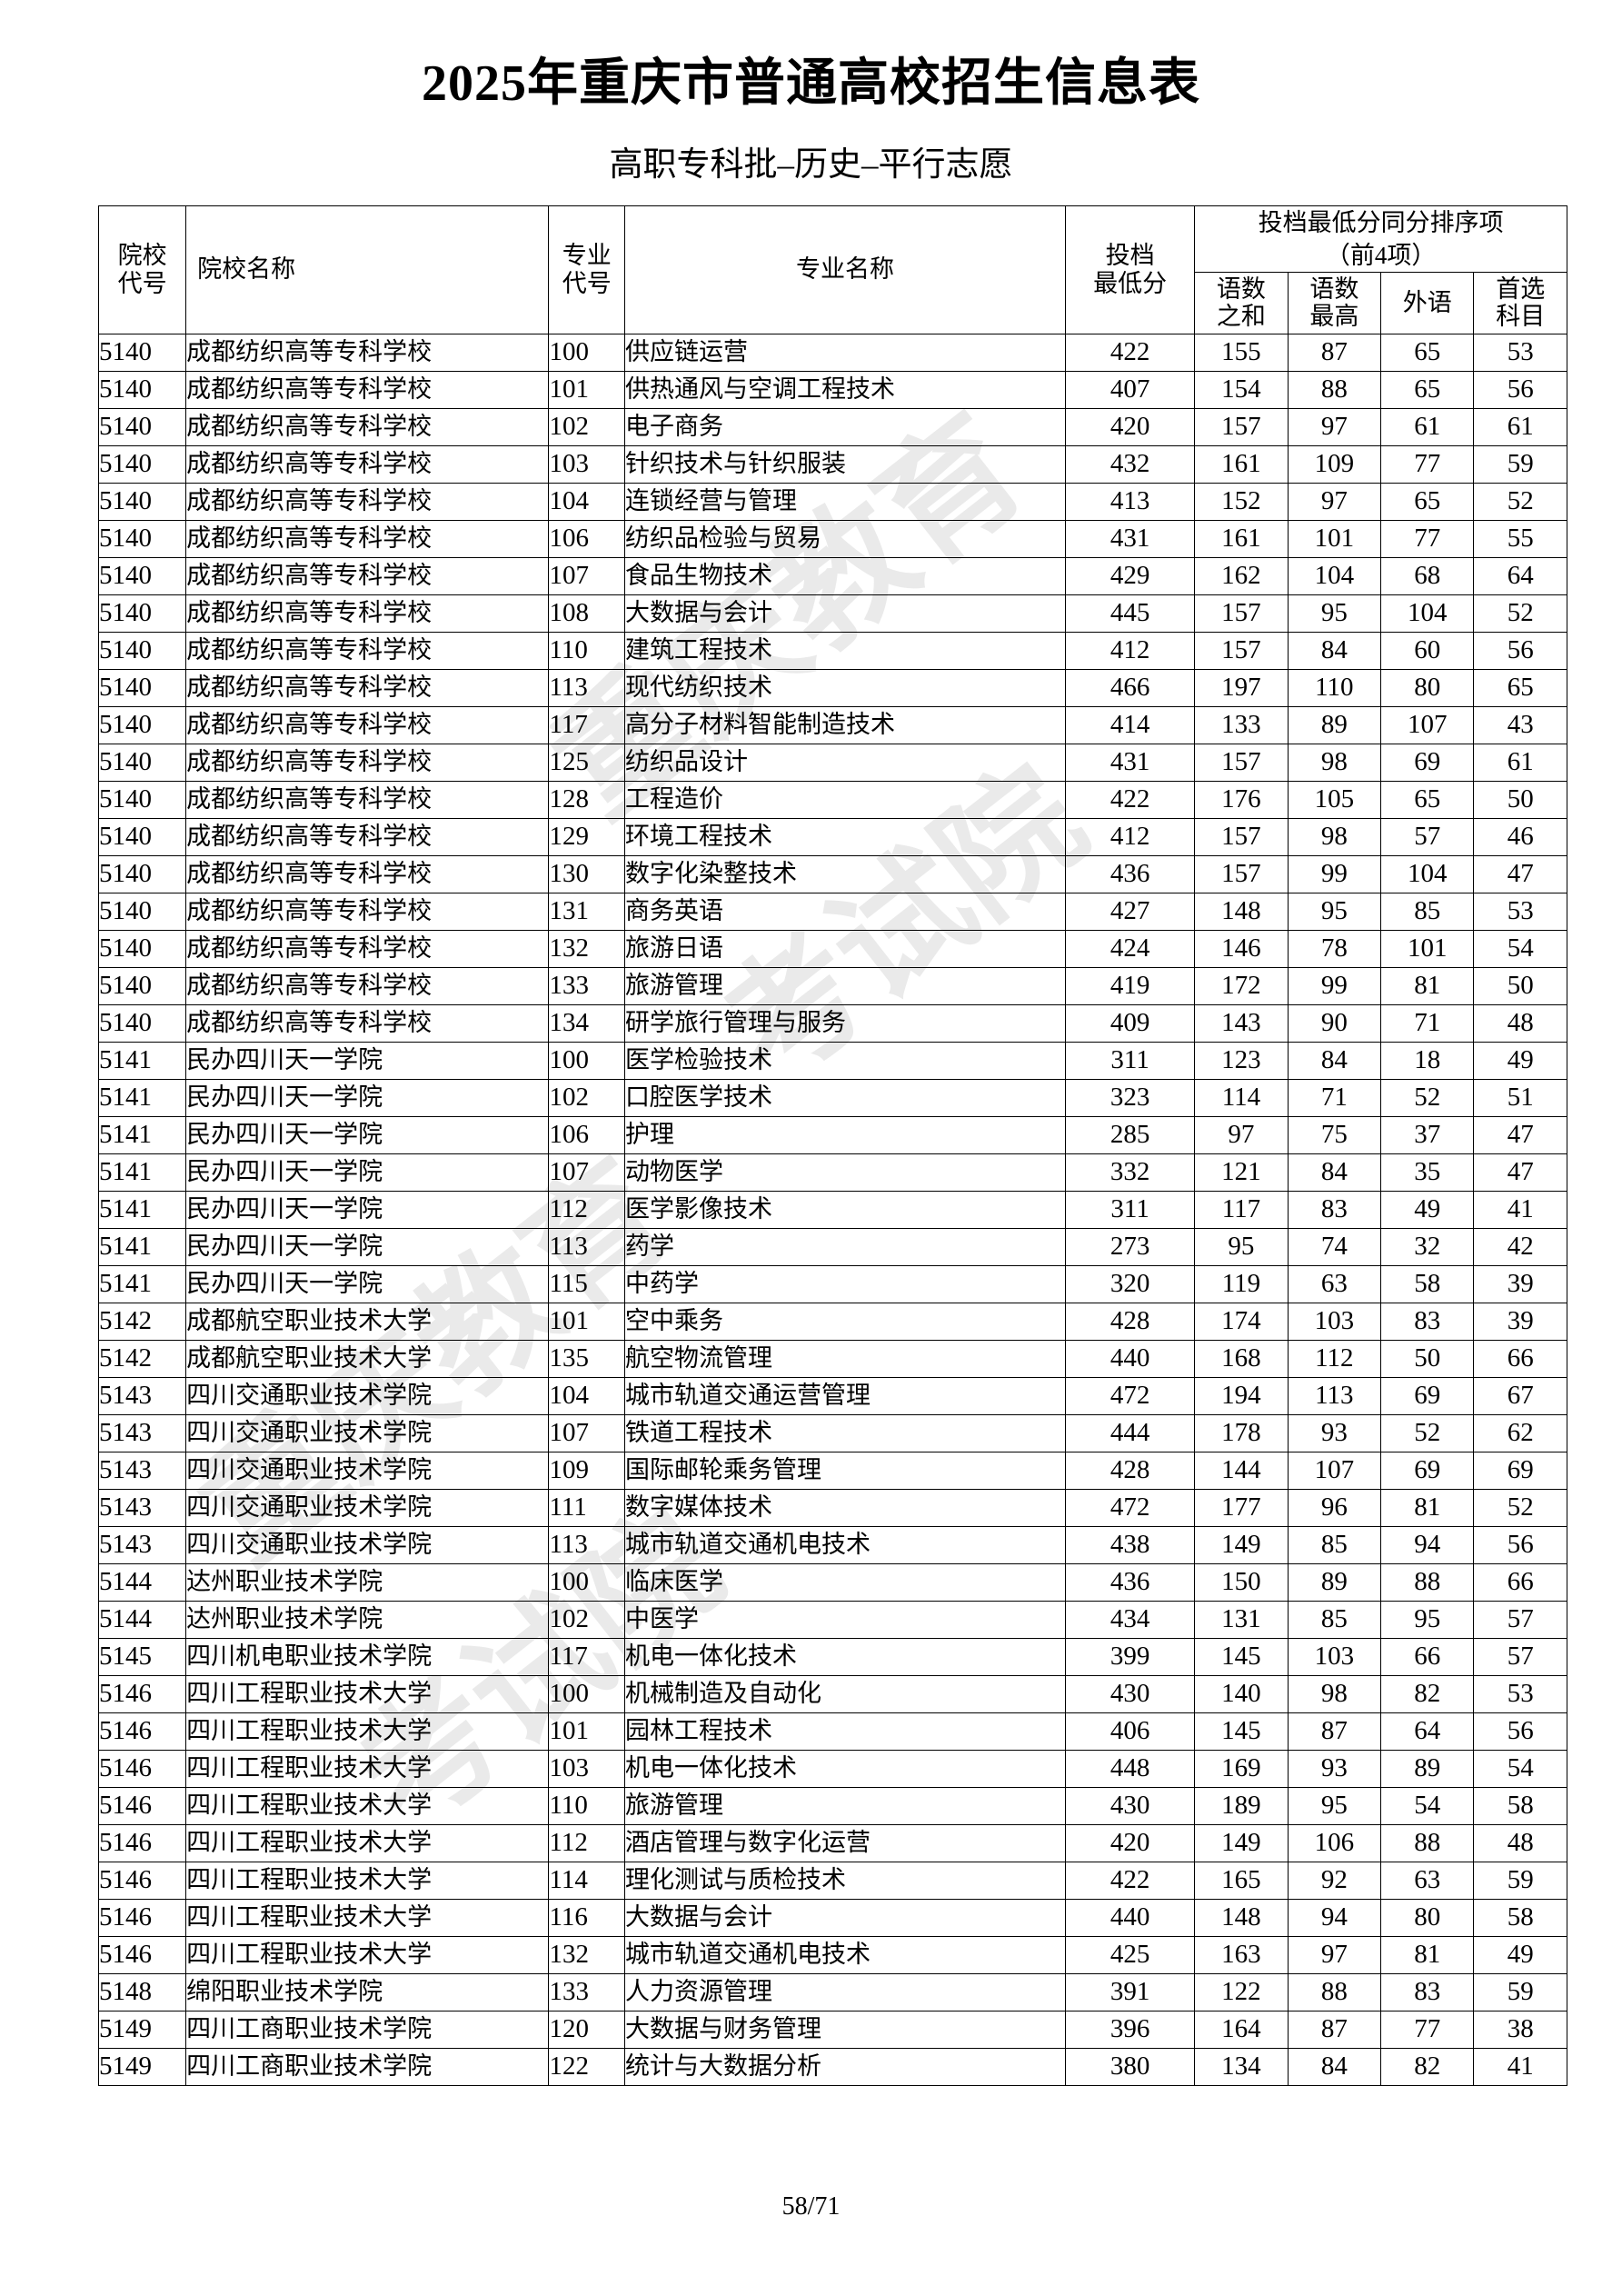  Describe the element at coordinates (1241, 1395) in the screenshot. I see `cell-tie1: 194` at that location.